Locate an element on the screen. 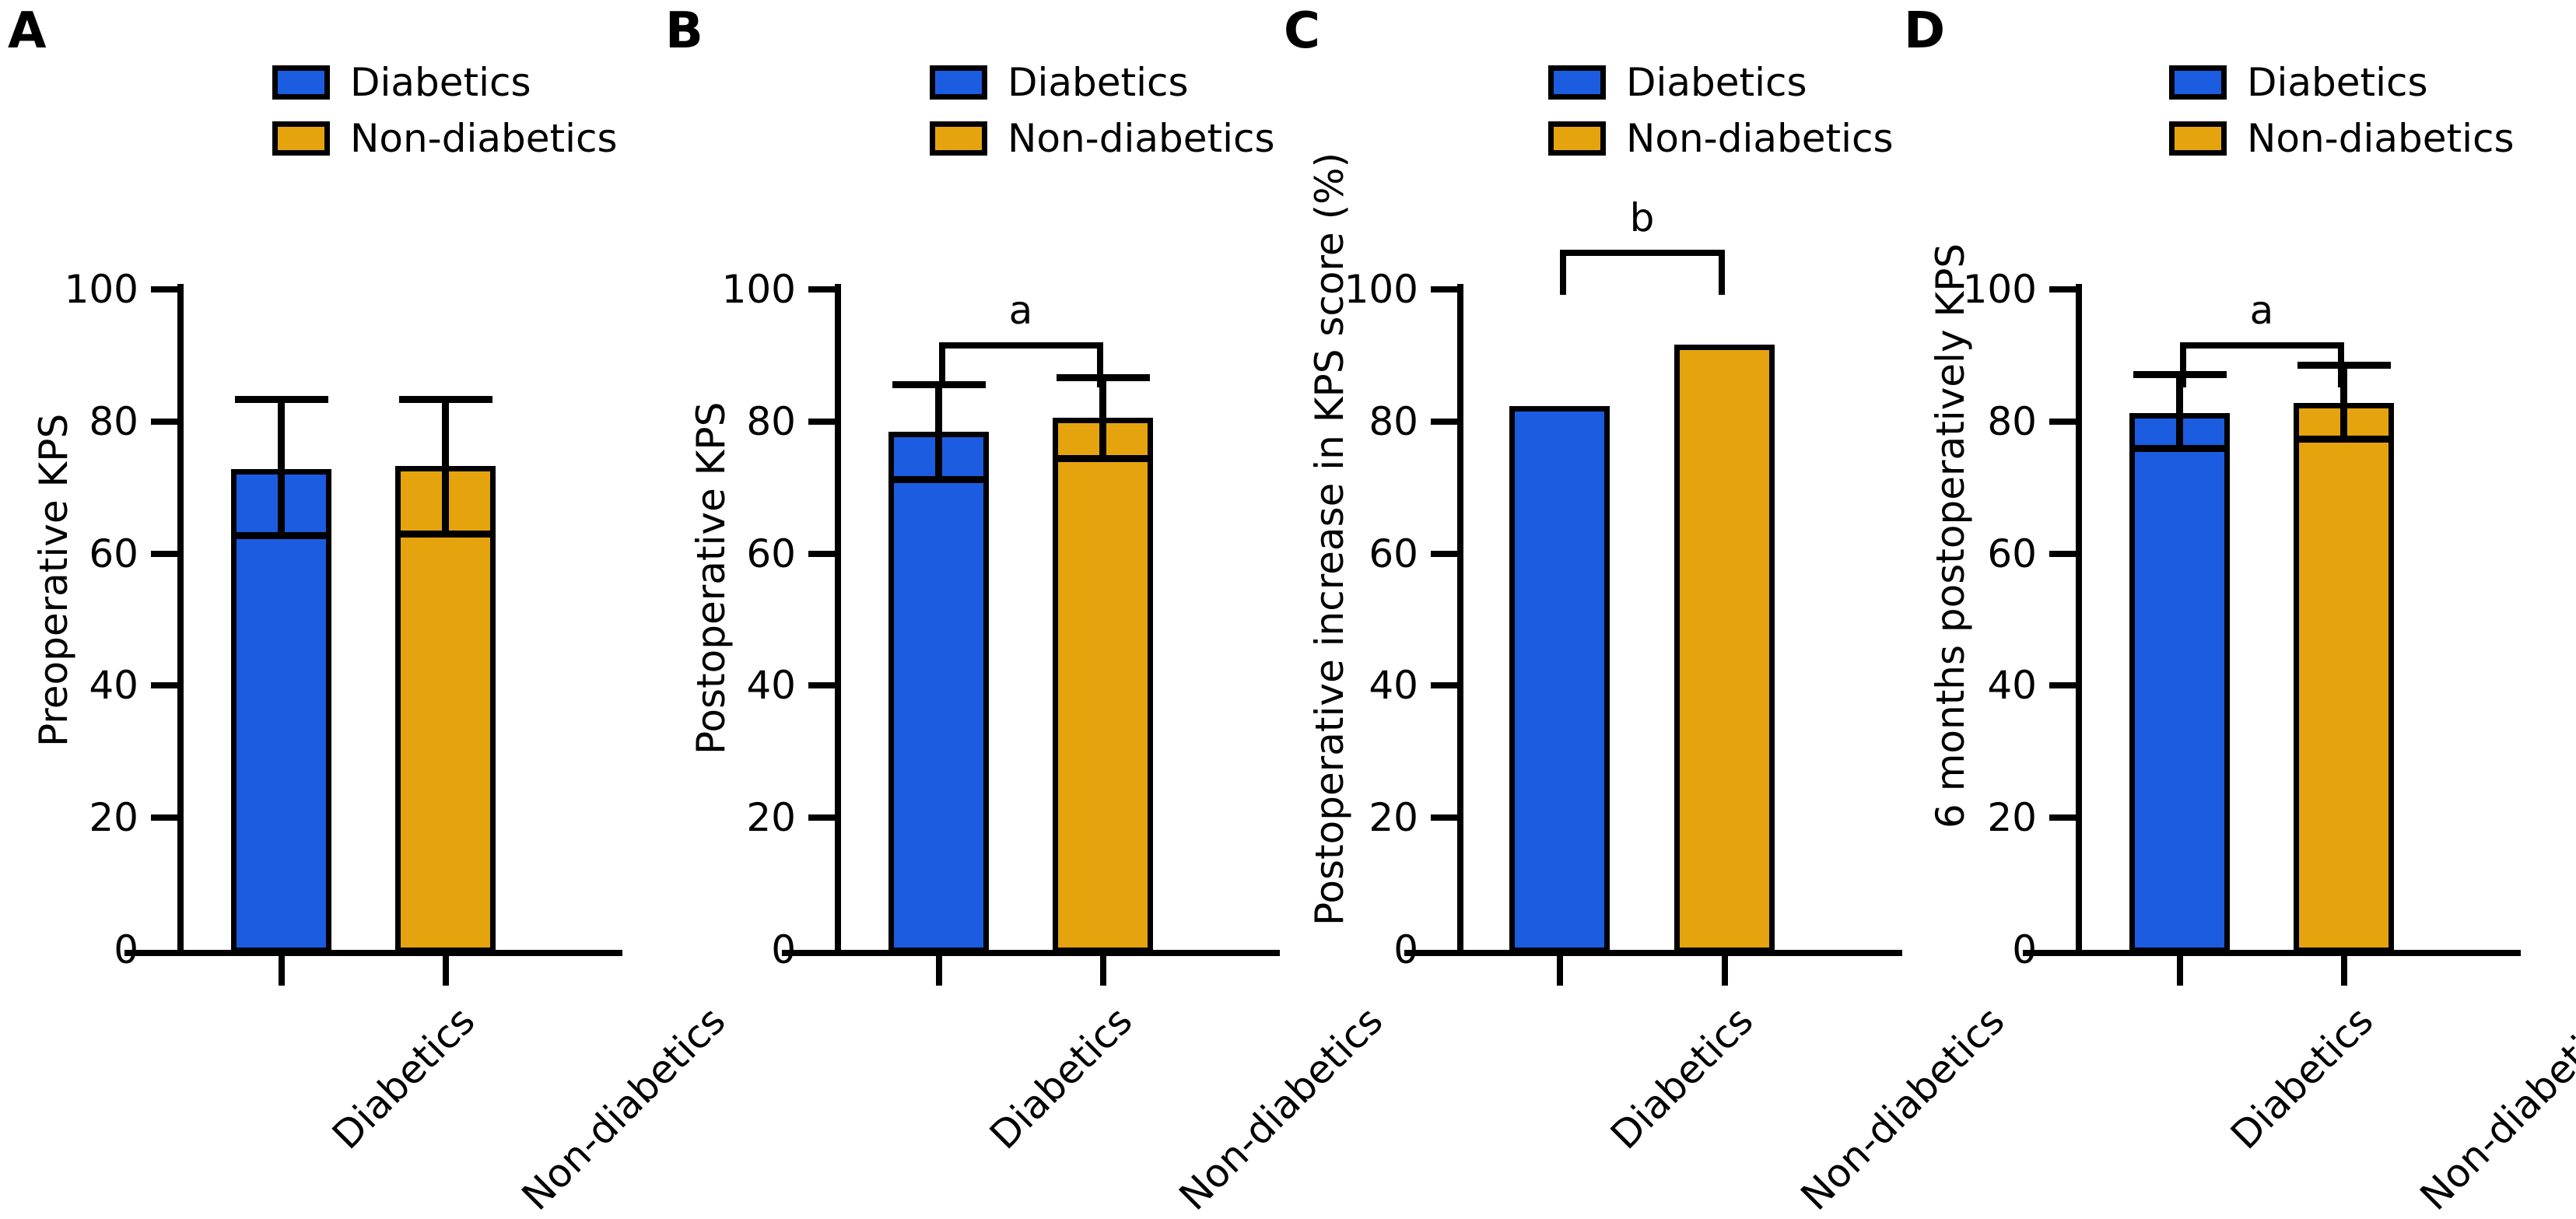  y-axis-line-a is located at coordinates (181, 620).